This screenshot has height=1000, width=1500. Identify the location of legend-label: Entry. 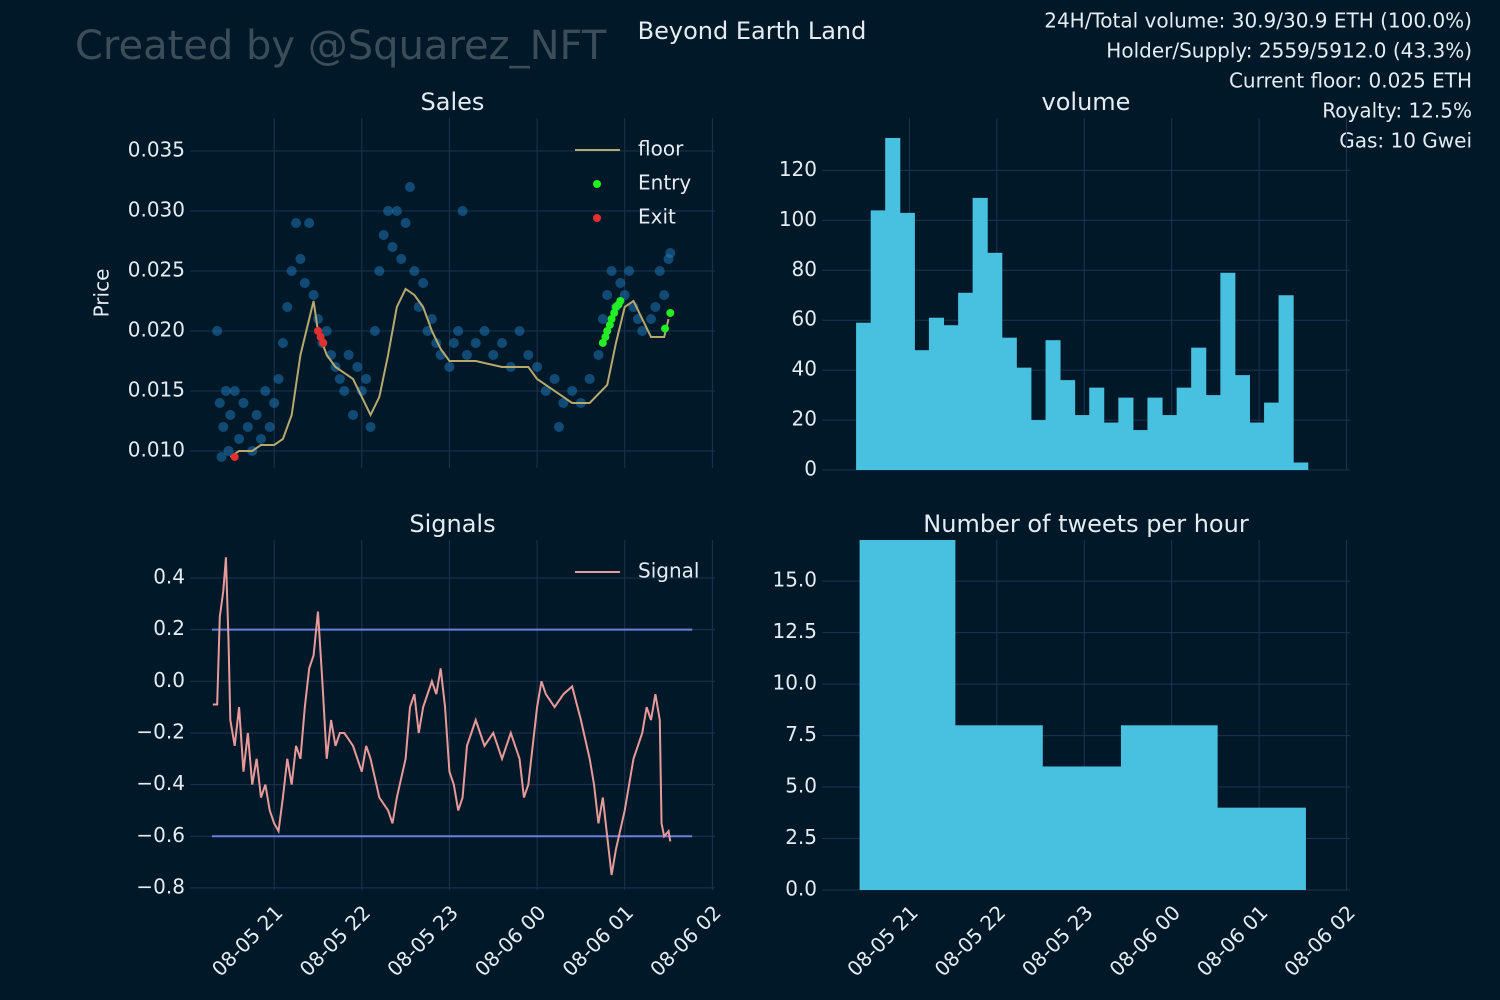
(664, 183).